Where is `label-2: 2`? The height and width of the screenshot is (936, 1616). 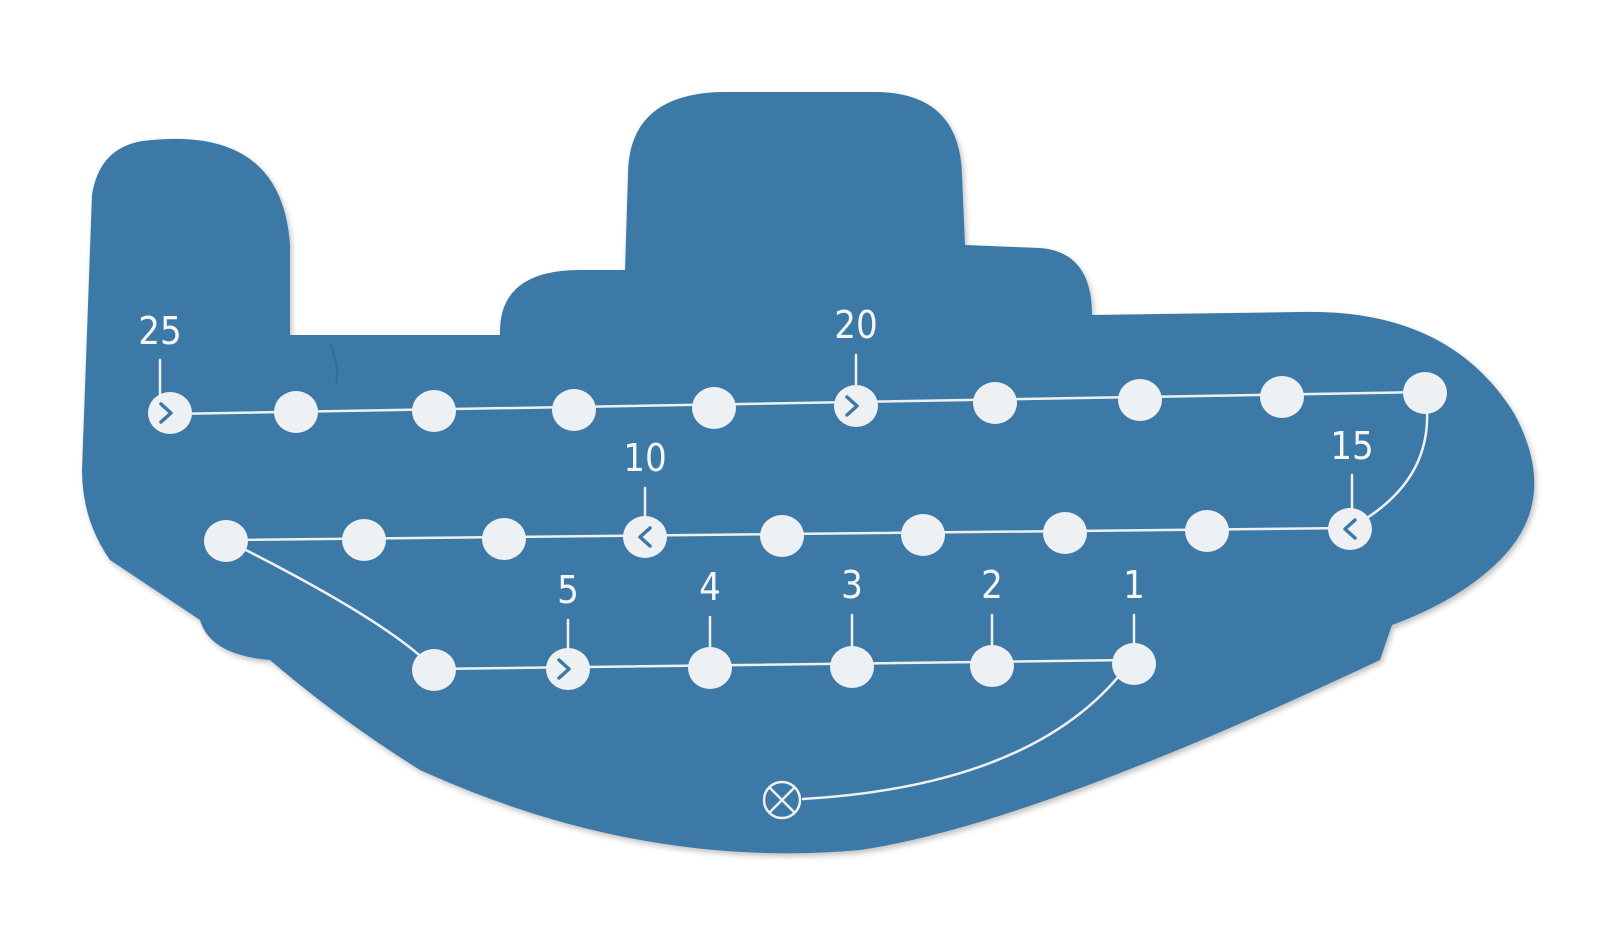 label-2: 2 is located at coordinates (992, 585).